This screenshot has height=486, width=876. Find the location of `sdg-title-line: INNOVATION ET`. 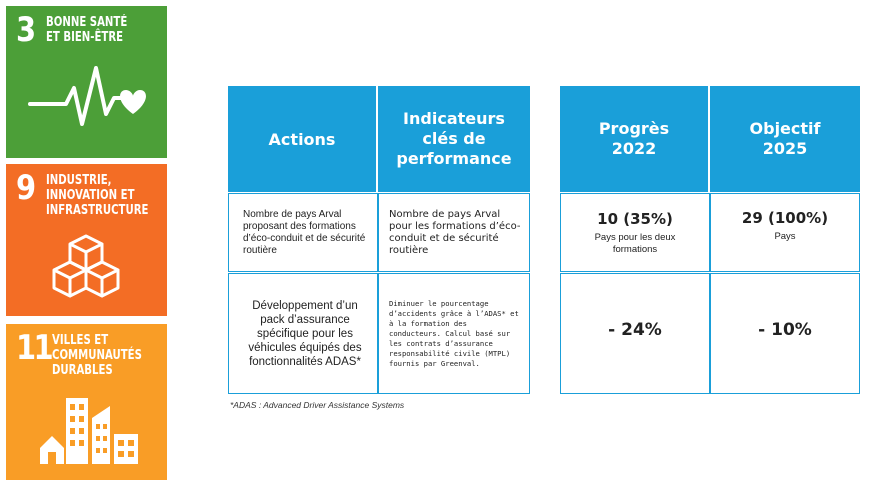

sdg-title-line: INNOVATION ET is located at coordinates (90, 195).